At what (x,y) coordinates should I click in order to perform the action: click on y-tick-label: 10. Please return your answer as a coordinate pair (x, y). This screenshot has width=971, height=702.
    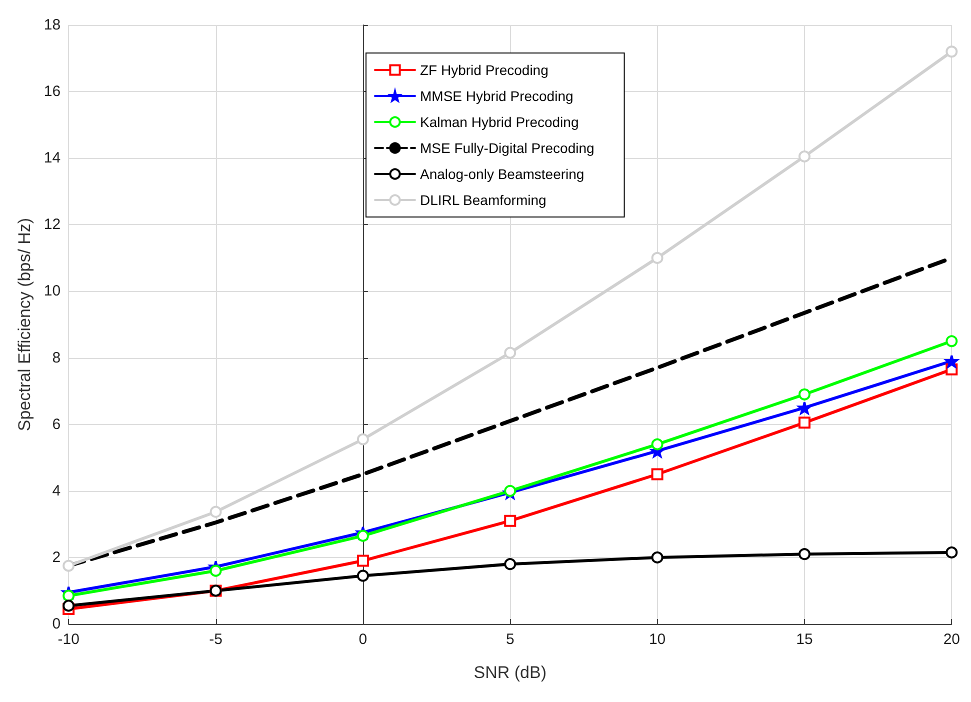
    Looking at the image, I should click on (52, 291).